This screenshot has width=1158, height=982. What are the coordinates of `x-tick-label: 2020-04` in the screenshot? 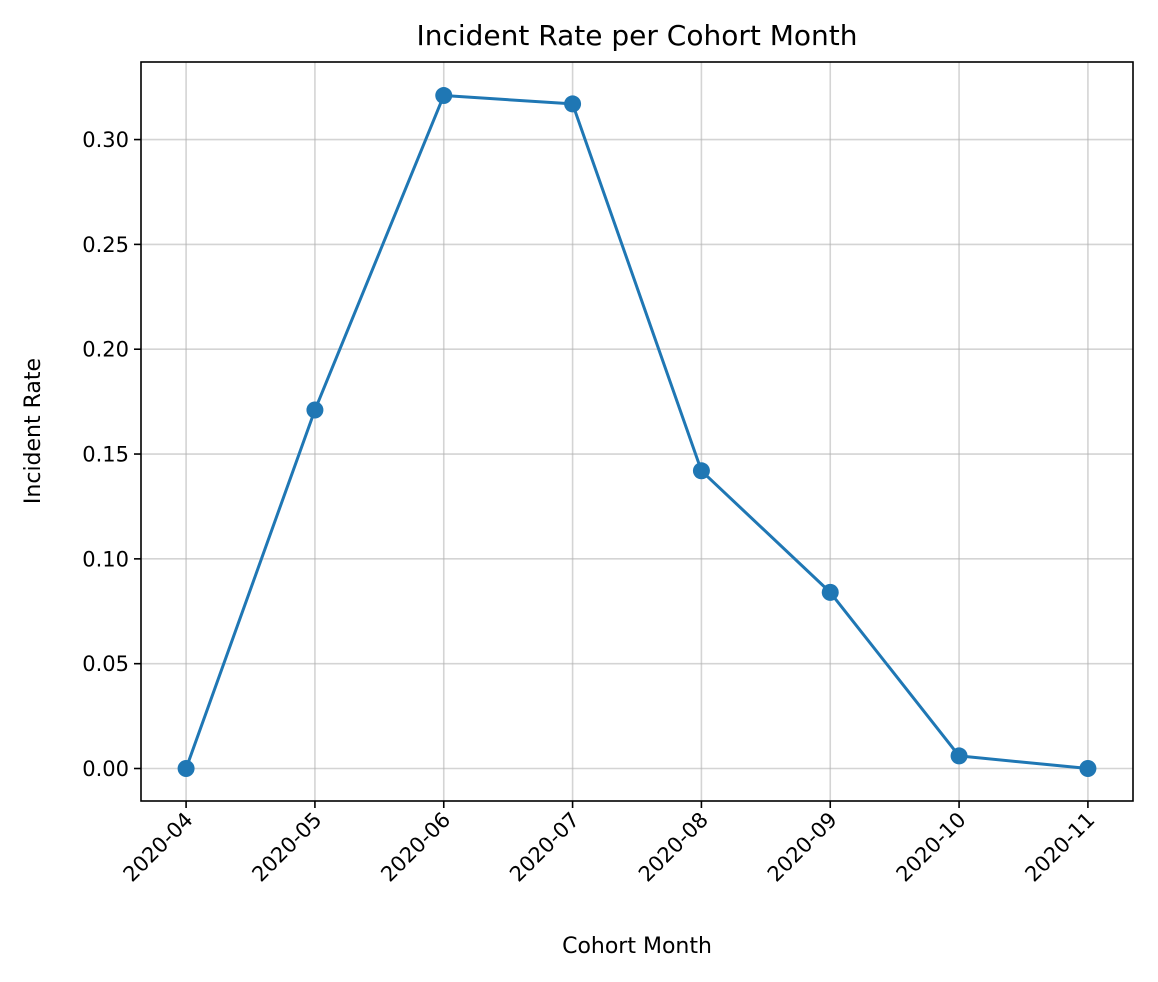 It's located at (158, 847).